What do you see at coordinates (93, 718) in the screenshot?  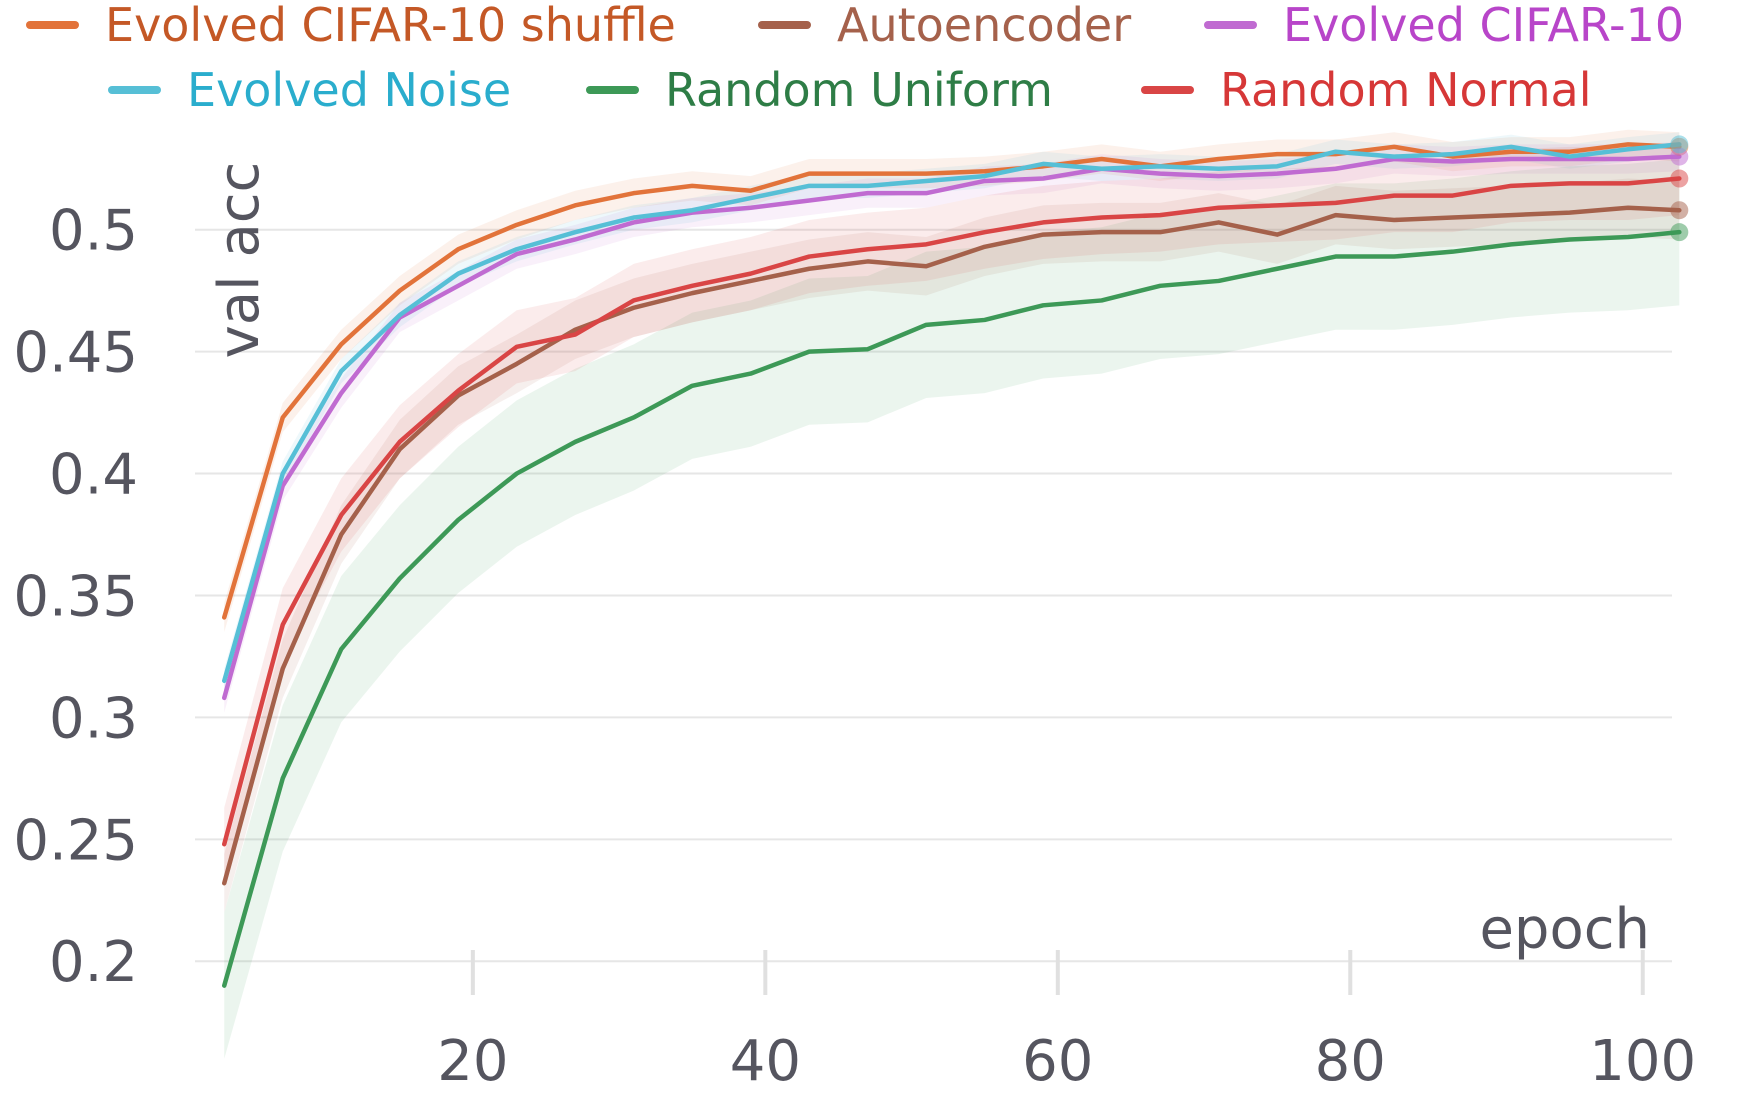 I see `y-tick-label: 0.3` at bounding box center [93, 718].